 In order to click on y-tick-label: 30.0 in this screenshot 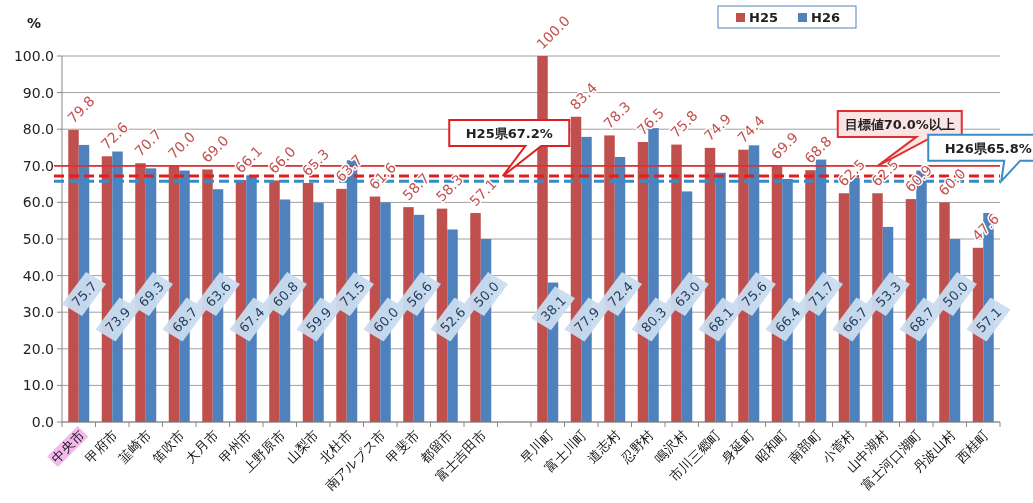, I will do `click(38, 312)`.